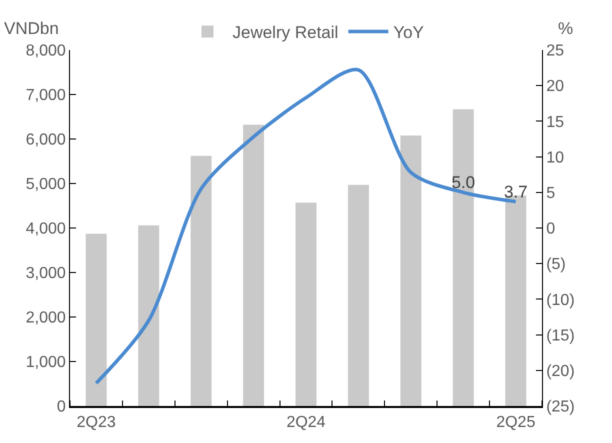  Describe the element at coordinates (551, 193) in the screenshot. I see `y2-tick-label: 5` at that location.